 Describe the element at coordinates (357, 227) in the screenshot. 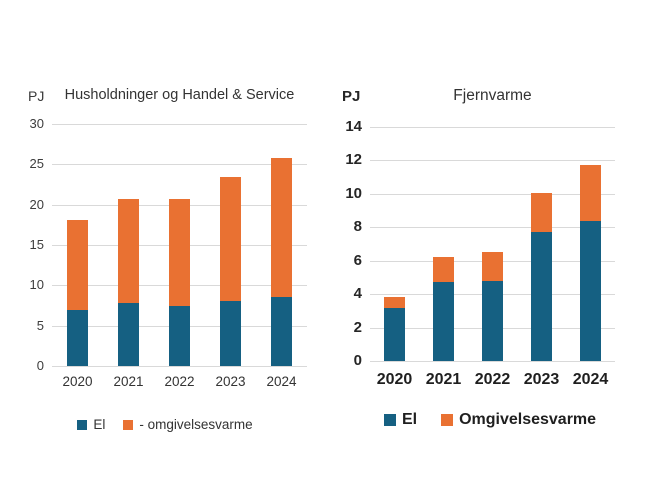

I see `y-tick-8: 8` at that location.